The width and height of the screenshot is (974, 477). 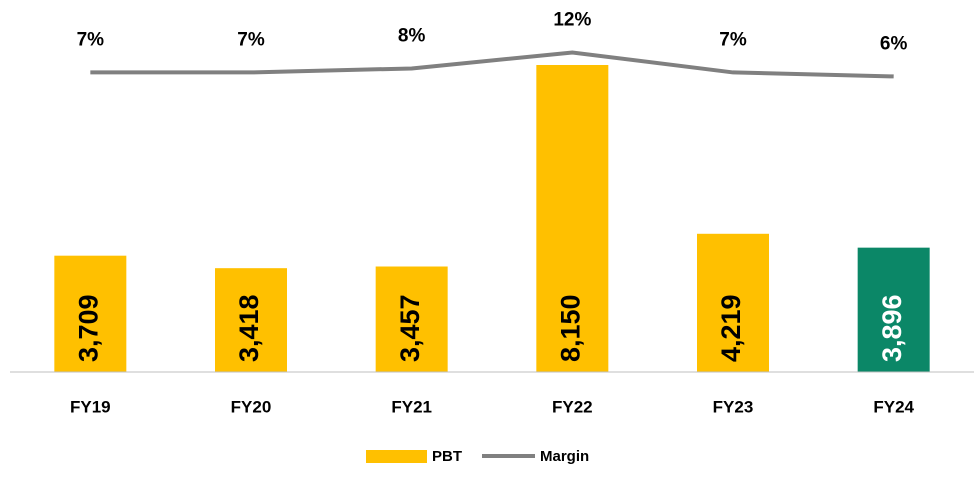 I want to click on x-tick-label: FY19, so click(x=90, y=406).